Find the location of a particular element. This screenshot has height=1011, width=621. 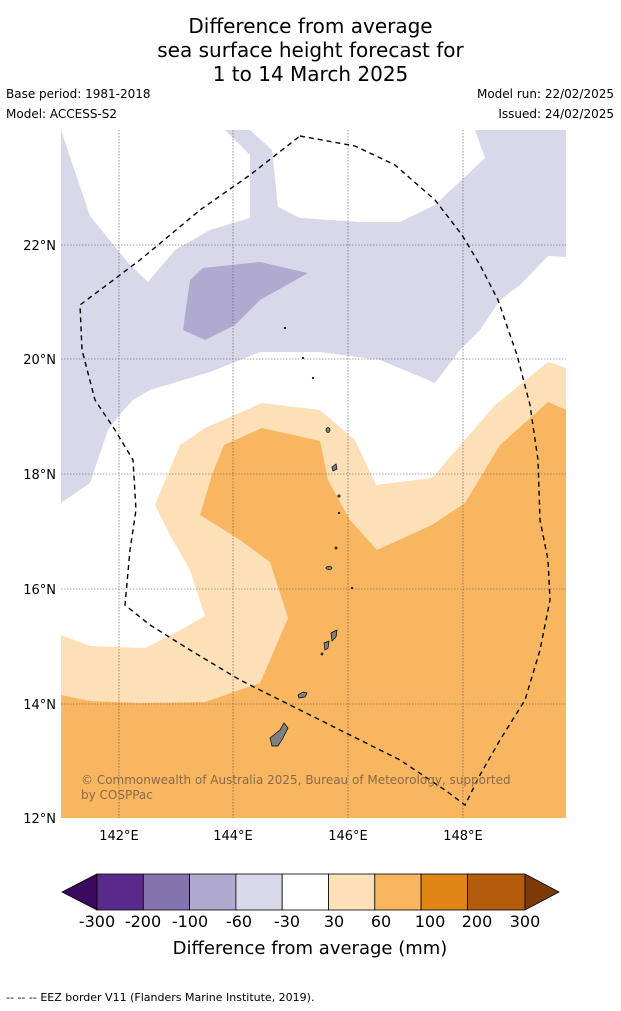

island-tinian is located at coordinates (326, 645).